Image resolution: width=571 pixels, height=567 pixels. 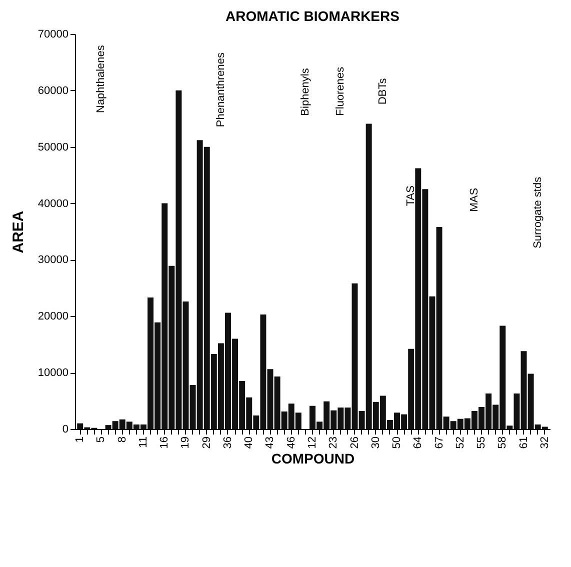 What do you see at coordinates (313, 16) in the screenshot?
I see `chart-title: AROMATIC BIOMARKERS` at bounding box center [313, 16].